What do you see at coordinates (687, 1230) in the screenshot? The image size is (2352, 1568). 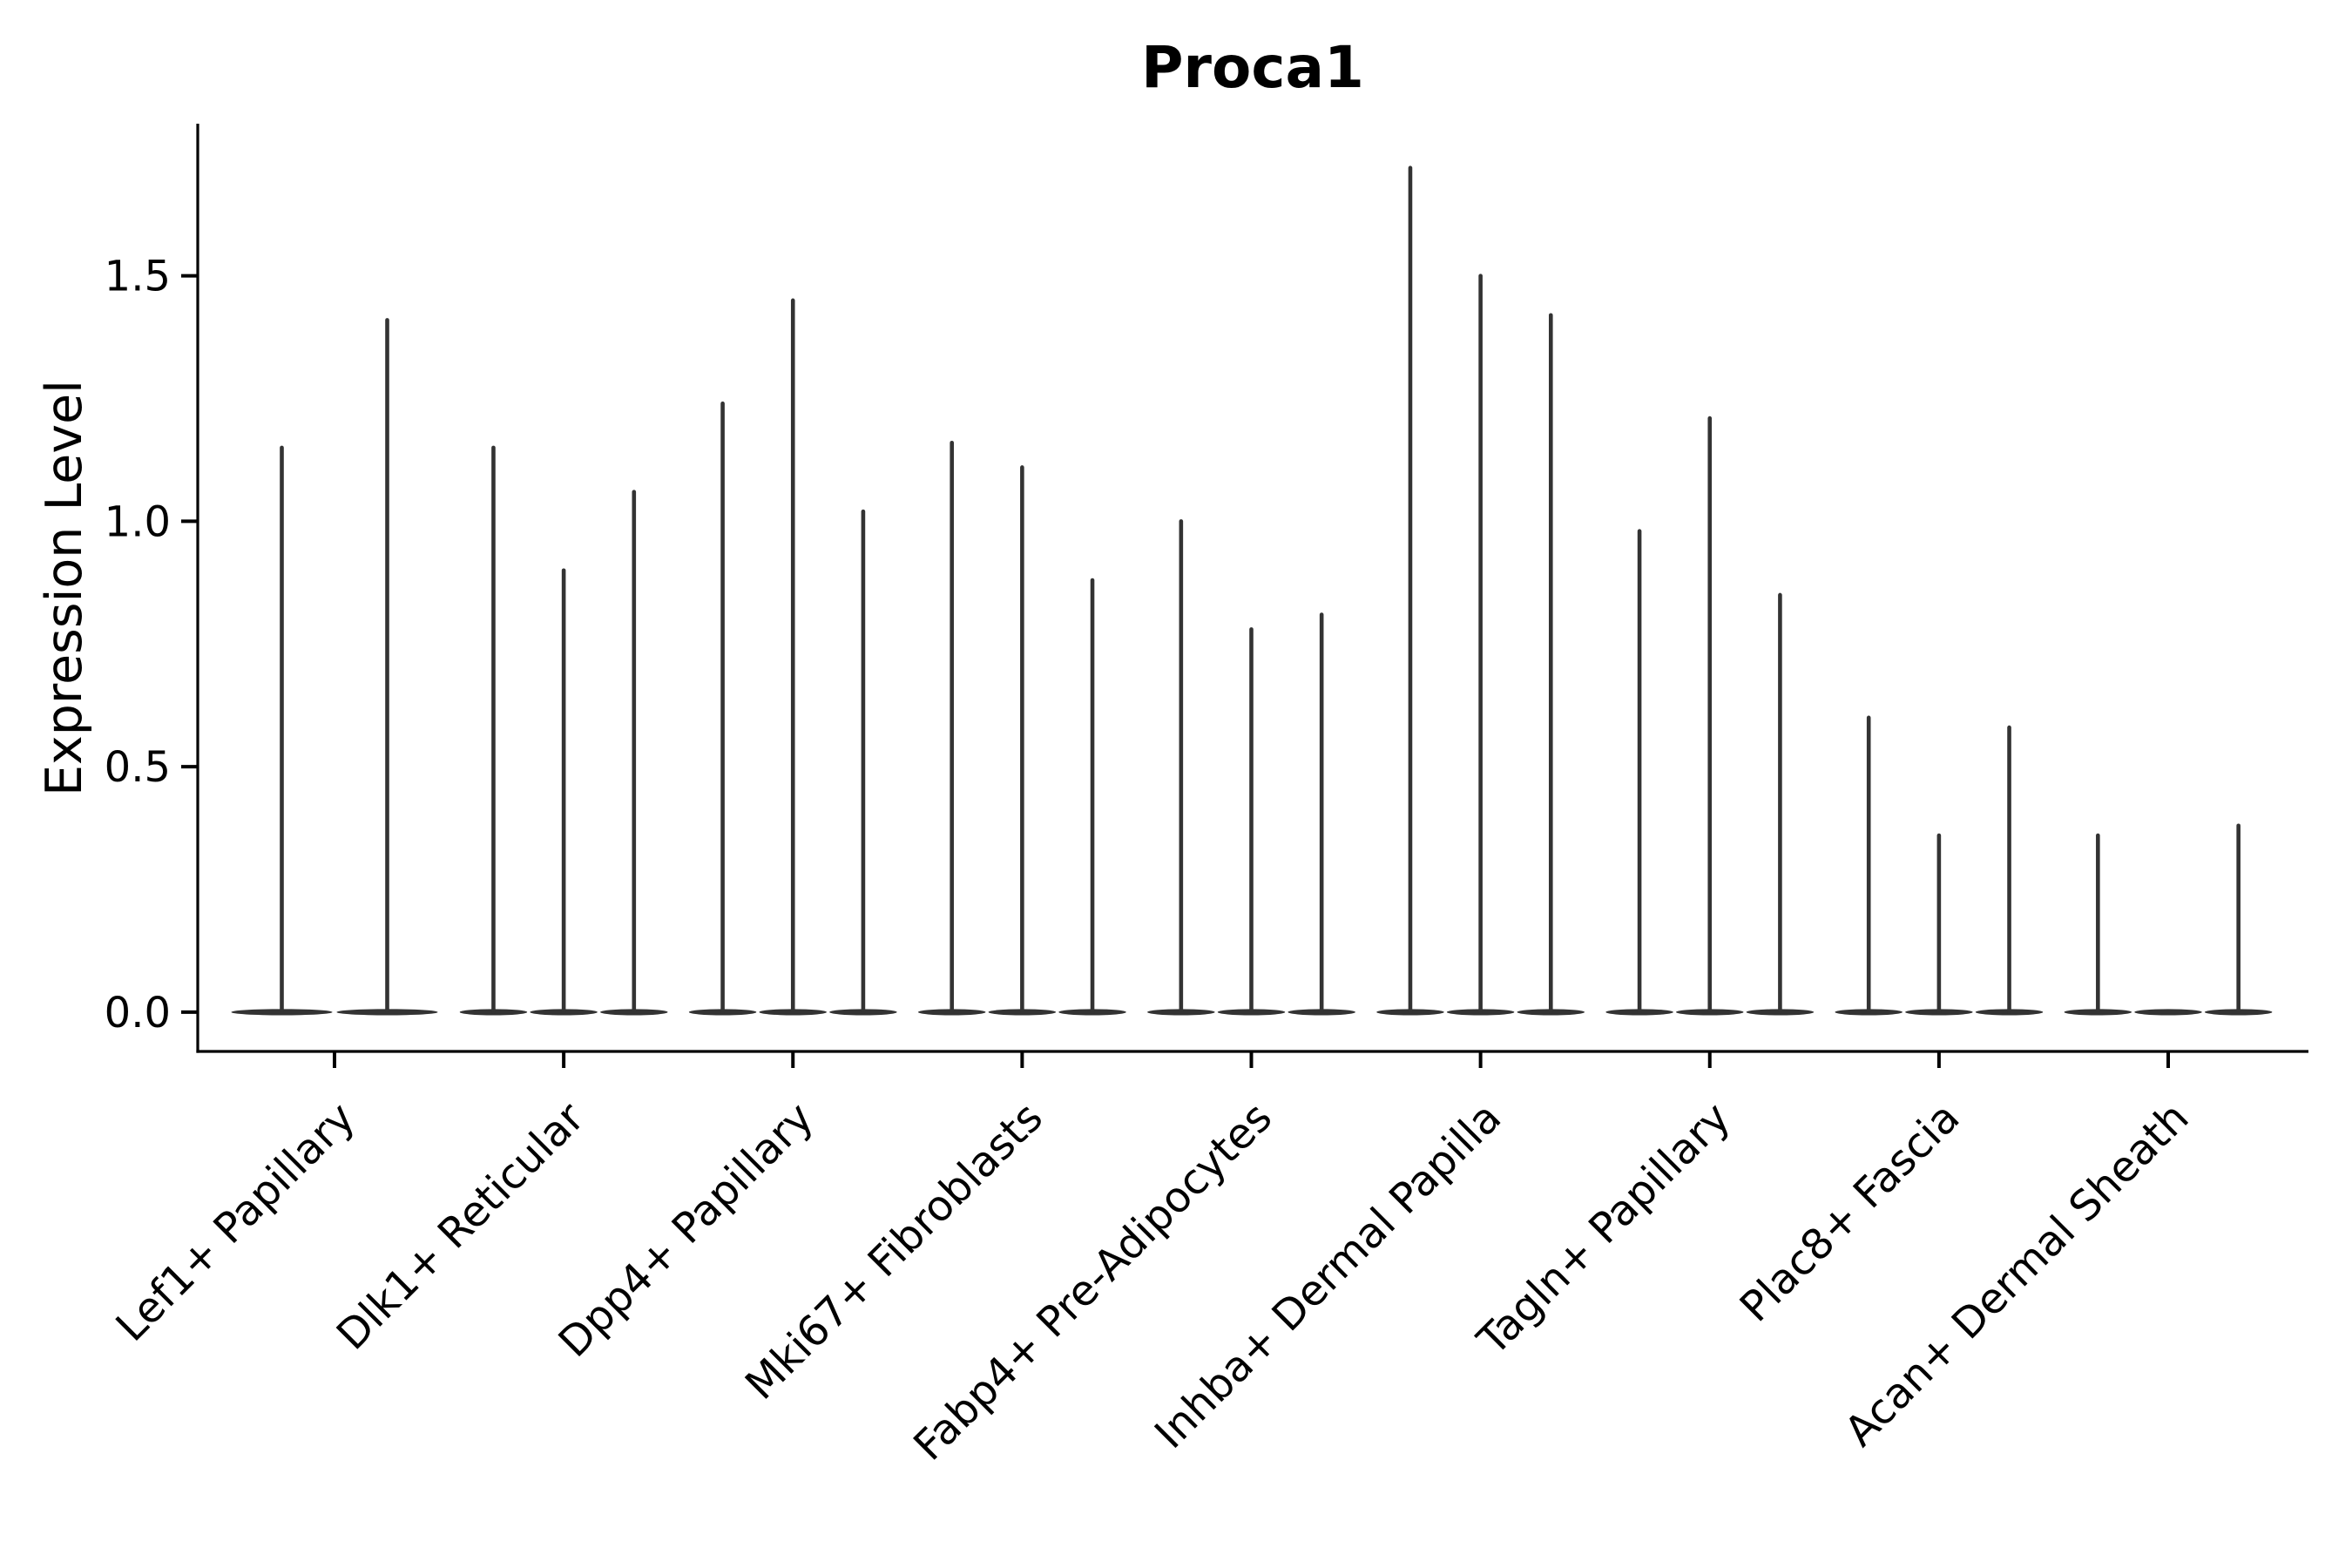 I see `x-category-label: Dpp4+ Papillary` at bounding box center [687, 1230].